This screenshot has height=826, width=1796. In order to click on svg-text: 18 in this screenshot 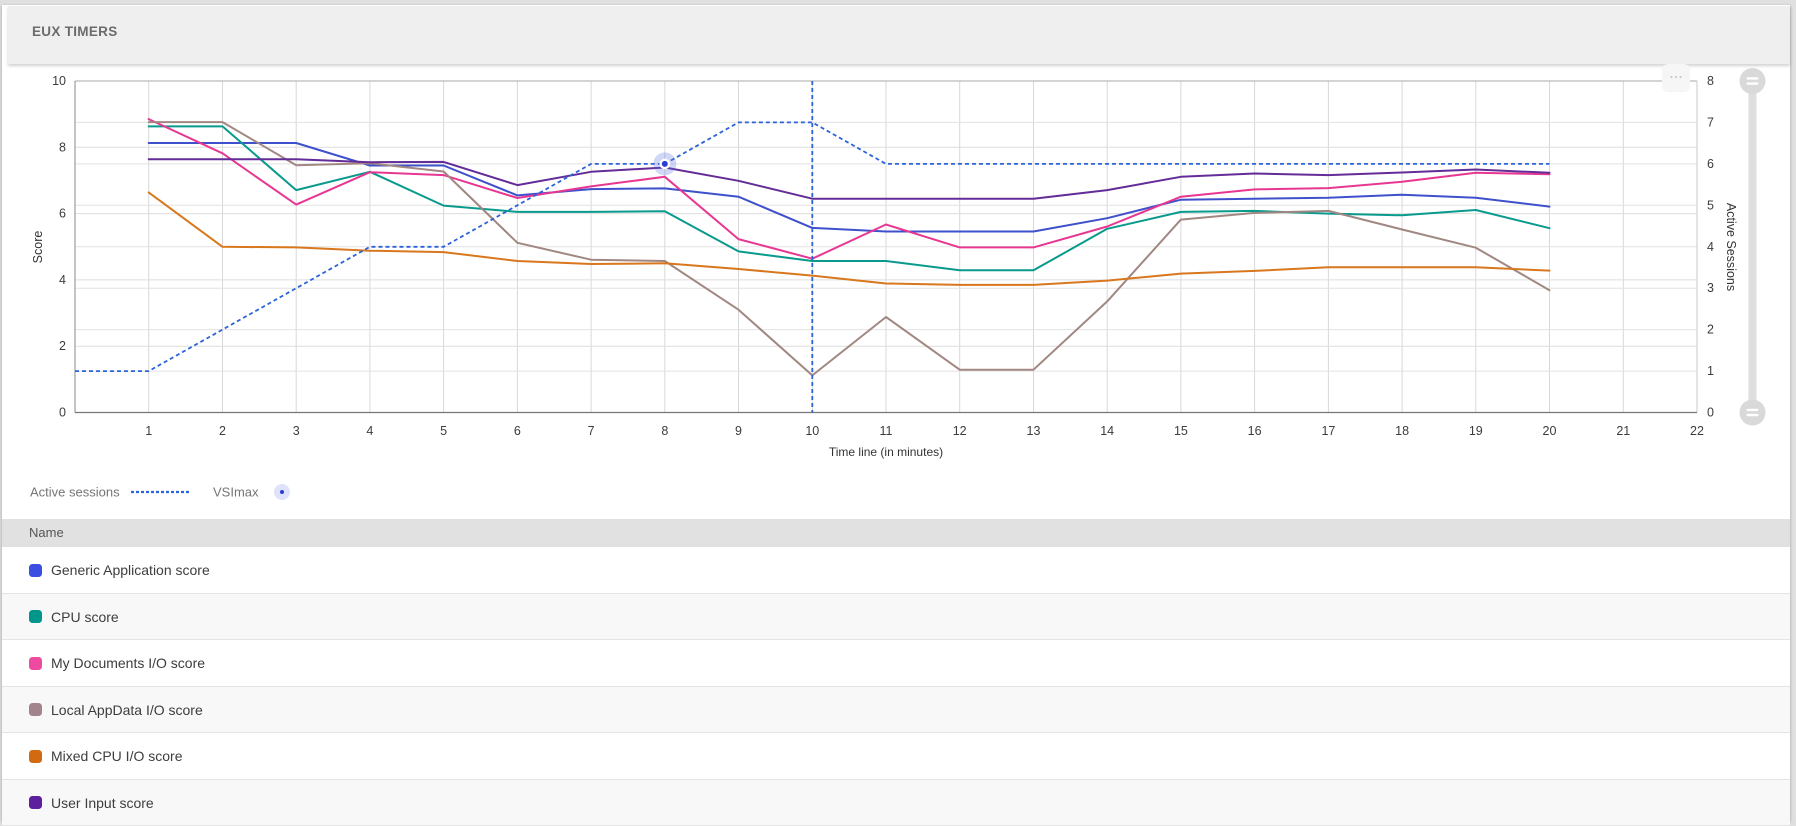, I will do `click(1402, 431)`.